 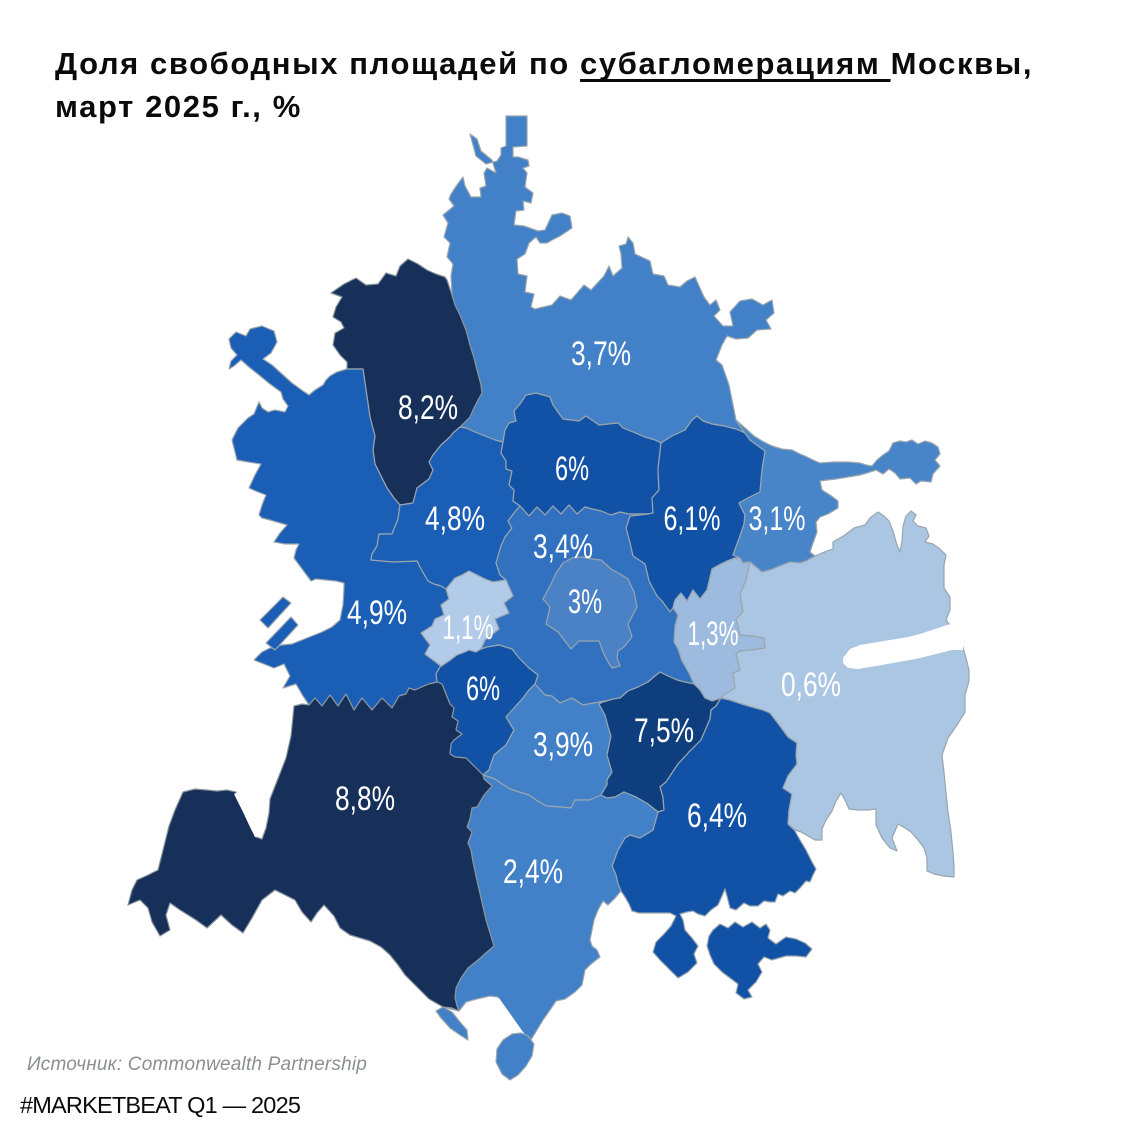 What do you see at coordinates (601, 354) in the screenshot?
I see `svg-text: 3,7%` at bounding box center [601, 354].